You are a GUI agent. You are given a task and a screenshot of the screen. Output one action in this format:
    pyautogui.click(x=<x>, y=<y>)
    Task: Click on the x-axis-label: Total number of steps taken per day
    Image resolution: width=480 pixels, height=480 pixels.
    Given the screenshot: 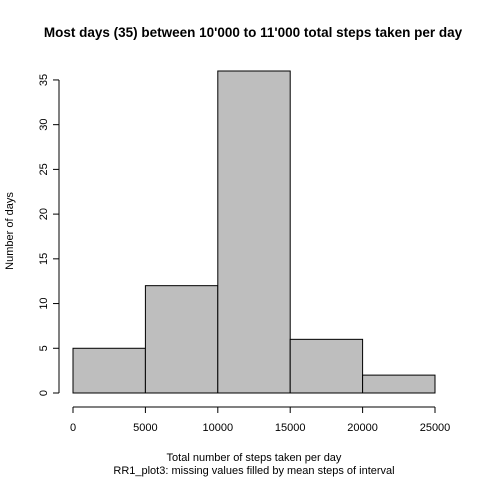 What is the action you would take?
    pyautogui.click(x=254, y=458)
    